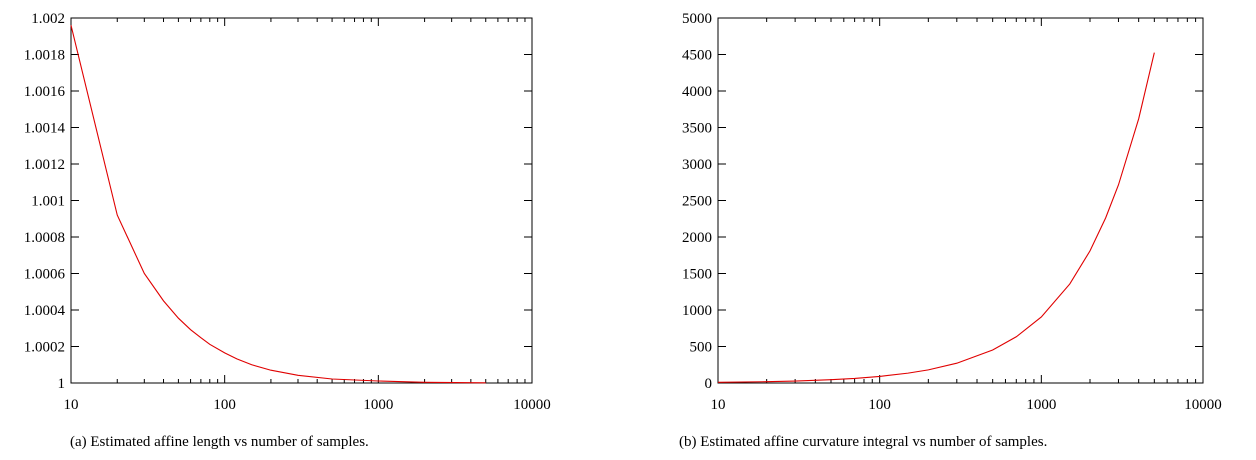  What do you see at coordinates (697, 275) in the screenshot?
I see `y-tick-label: 1500` at bounding box center [697, 275].